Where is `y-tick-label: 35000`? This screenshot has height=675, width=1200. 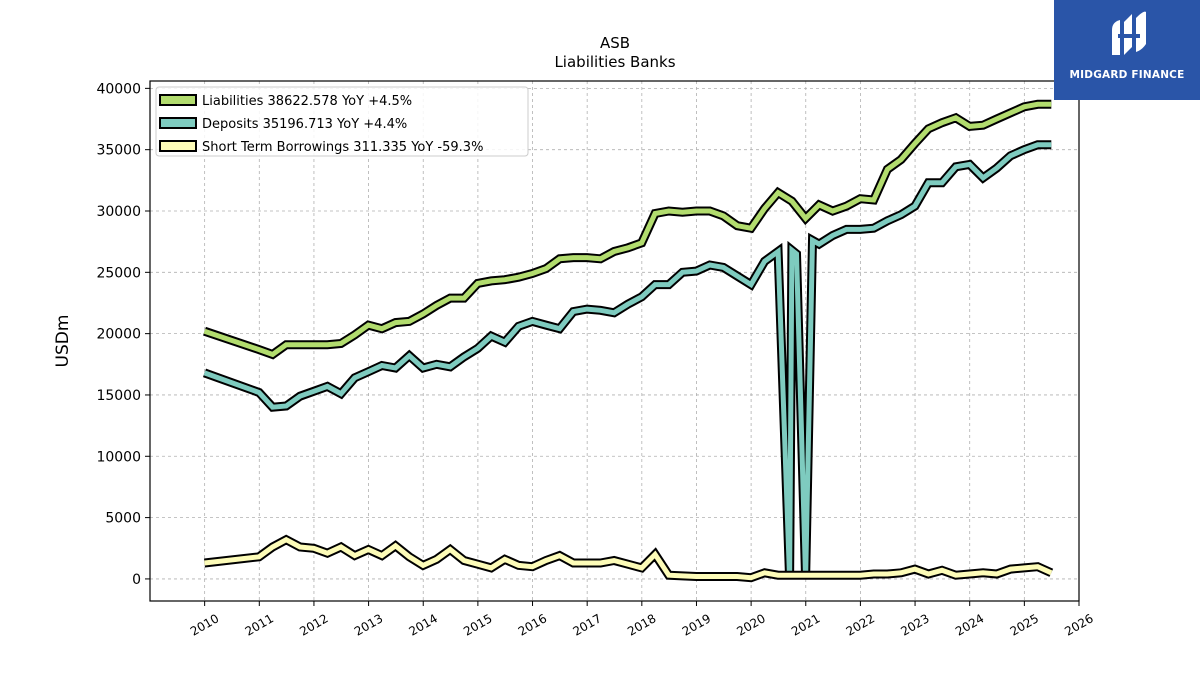
y-tick-label: 35000 is located at coordinates (118, 151).